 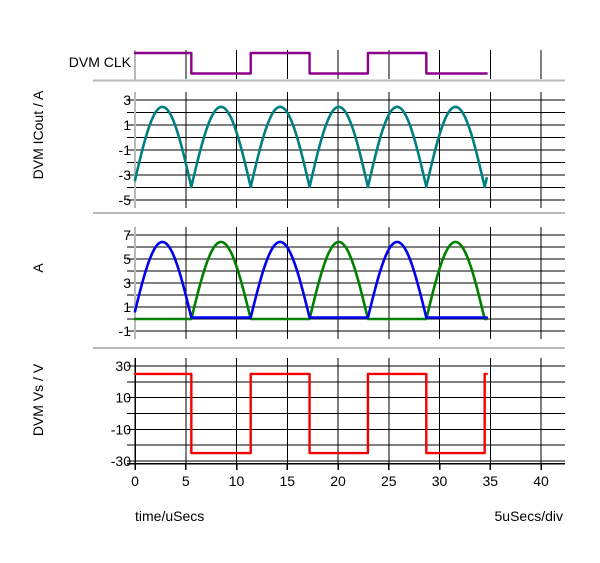 What do you see at coordinates (125, 200) in the screenshot?
I see `y-tick-label: -5` at bounding box center [125, 200].